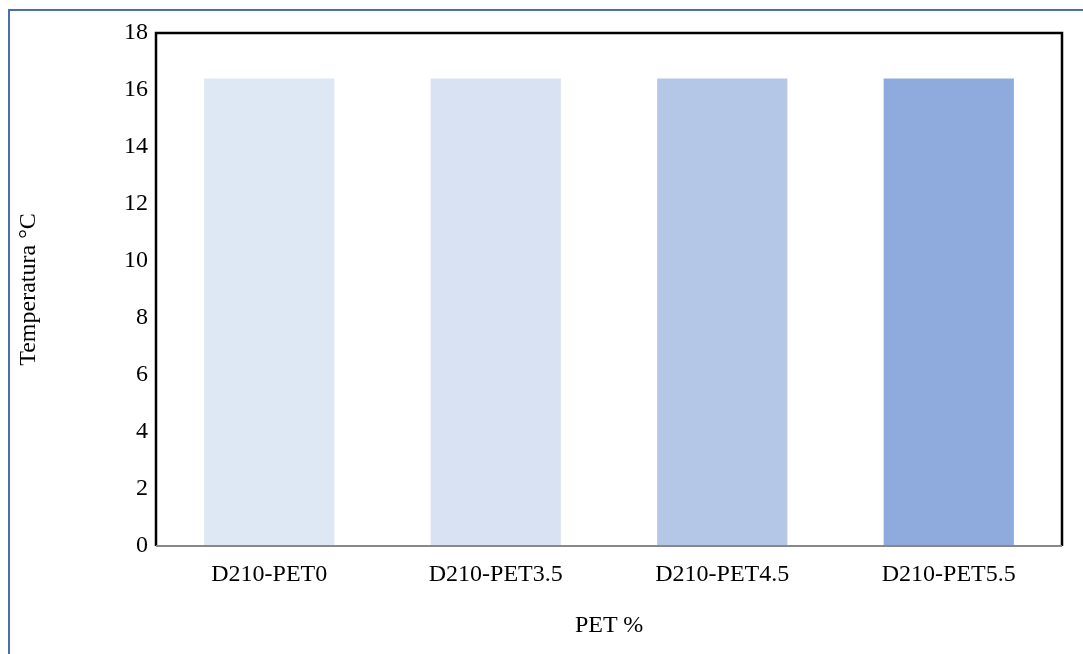 The height and width of the screenshot is (654, 1083). I want to click on y-tick-label: 8, so click(142, 316).